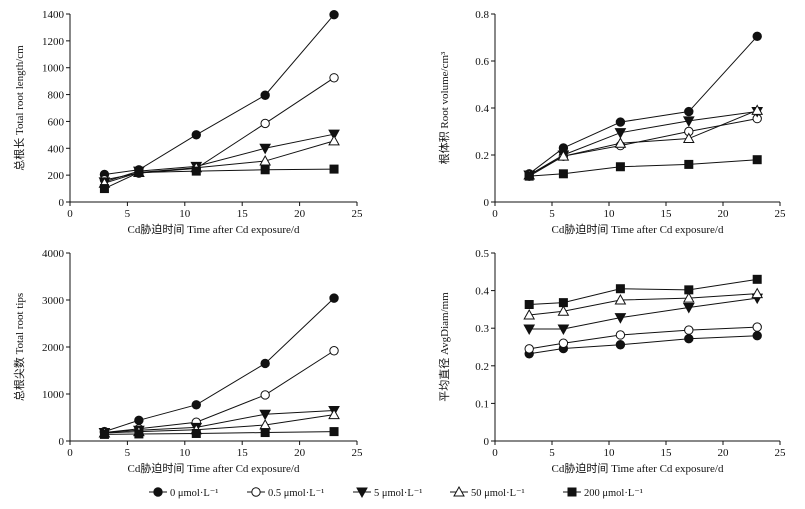  Describe the element at coordinates (56, 122) in the screenshot. I see `y-tick-label: 600` at that location.